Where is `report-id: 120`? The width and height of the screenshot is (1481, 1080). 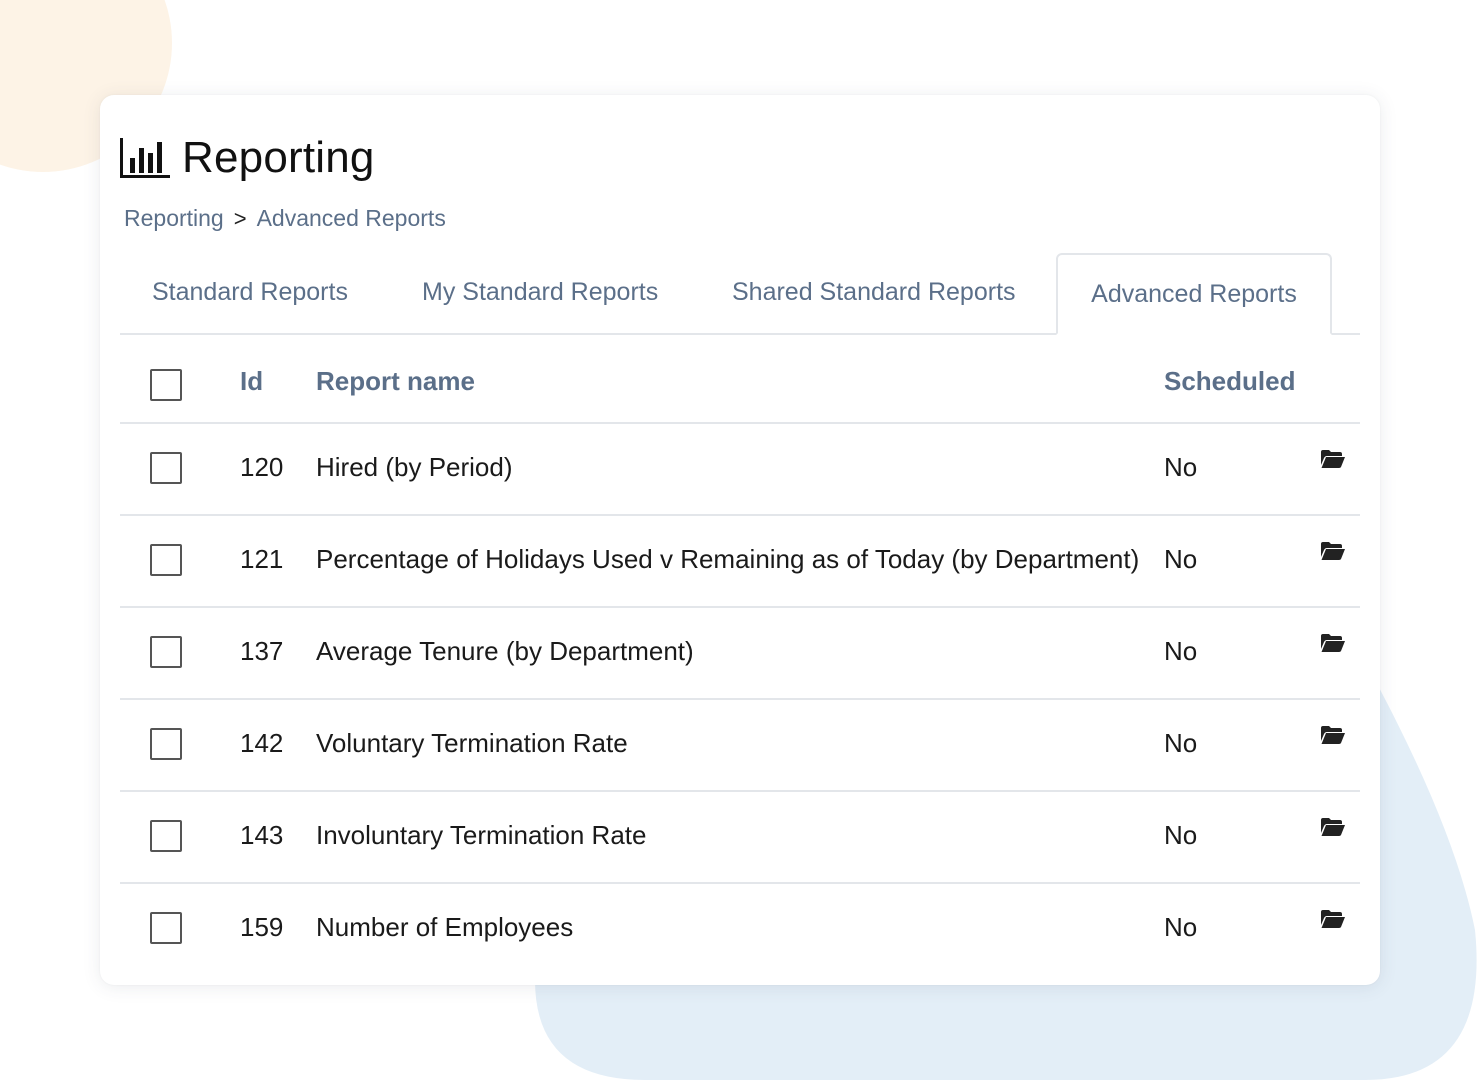 report-id: 120 is located at coordinates (262, 467).